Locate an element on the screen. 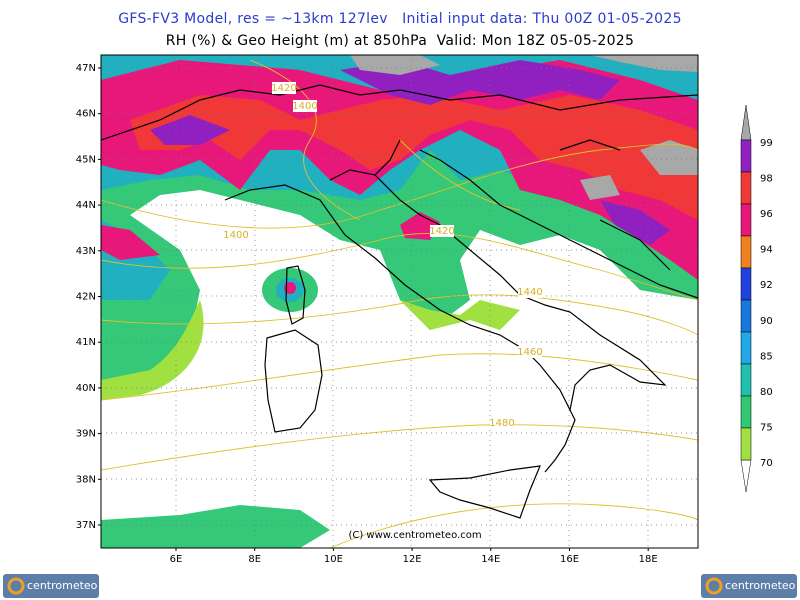 This screenshot has width=800, height=600. lat-label: 37N is located at coordinates (86, 525).